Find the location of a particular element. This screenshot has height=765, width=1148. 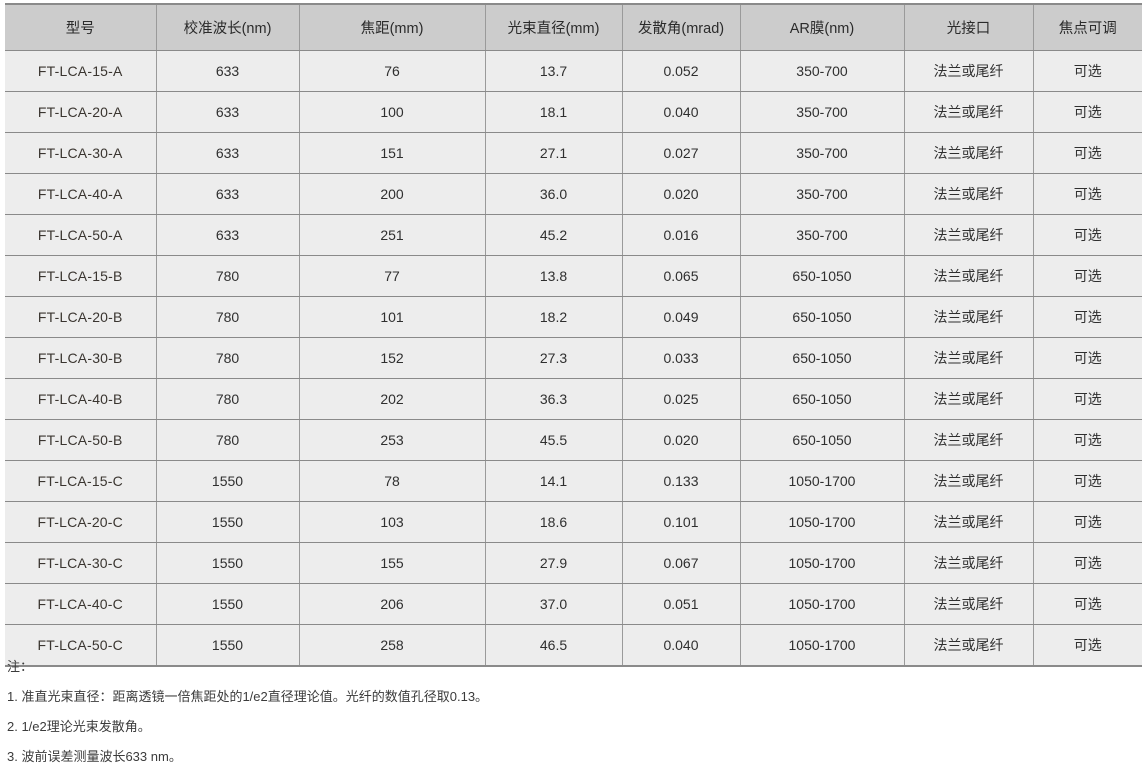

cell-value: 76 is located at coordinates (392, 71).